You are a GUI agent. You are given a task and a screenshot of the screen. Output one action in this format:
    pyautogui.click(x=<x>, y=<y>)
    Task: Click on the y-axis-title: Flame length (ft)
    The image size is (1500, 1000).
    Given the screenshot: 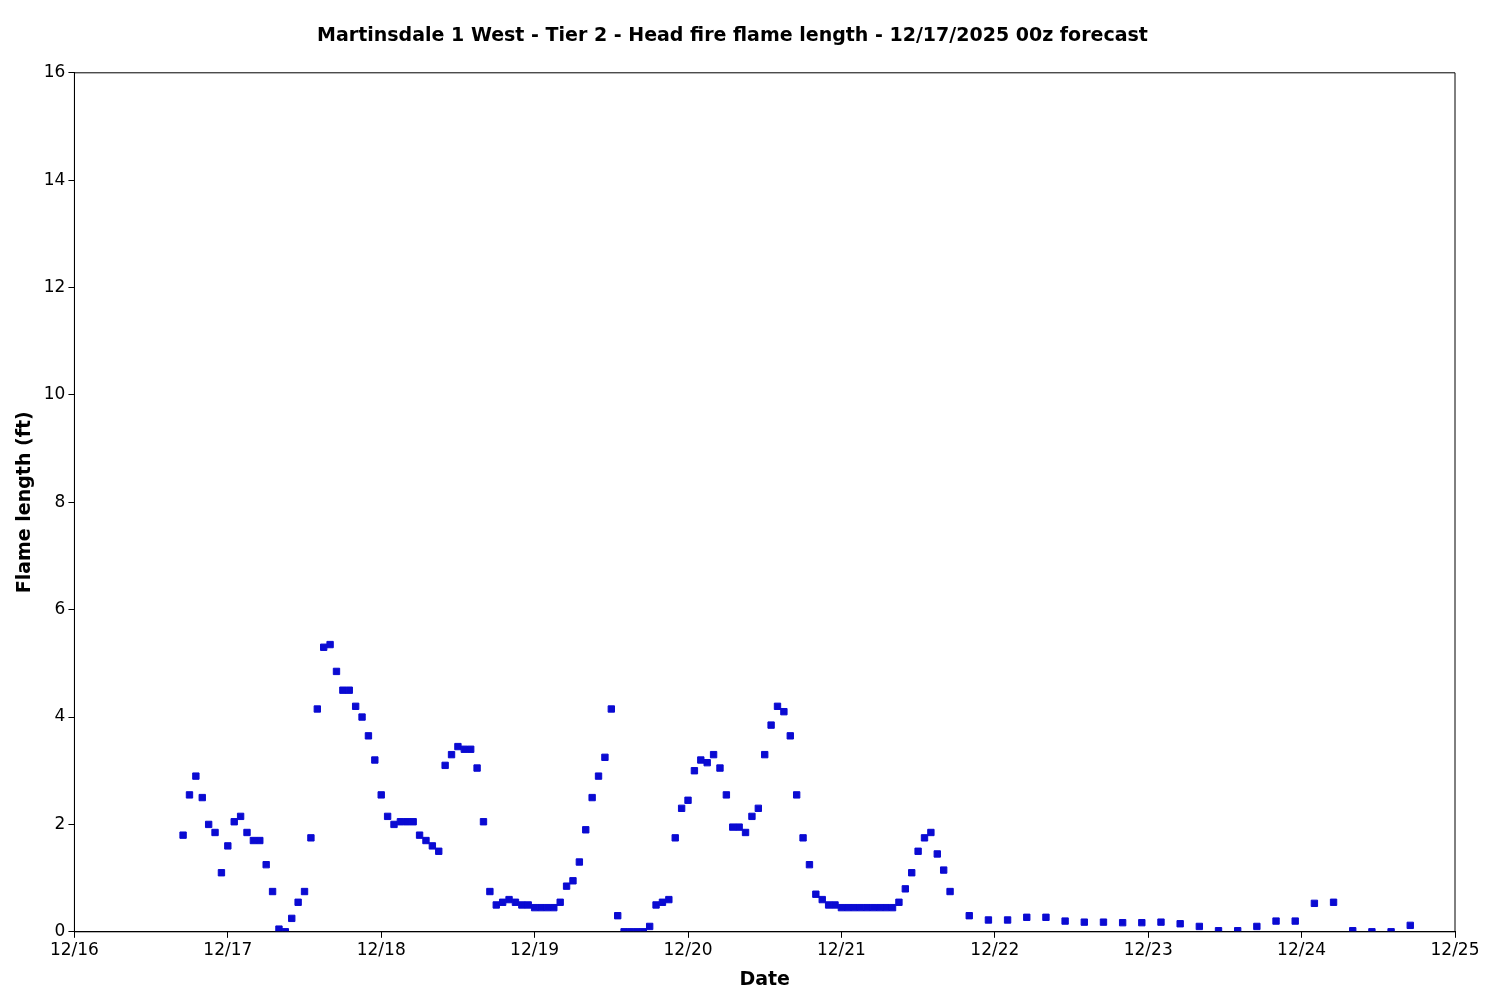 What is the action you would take?
    pyautogui.click(x=23, y=502)
    